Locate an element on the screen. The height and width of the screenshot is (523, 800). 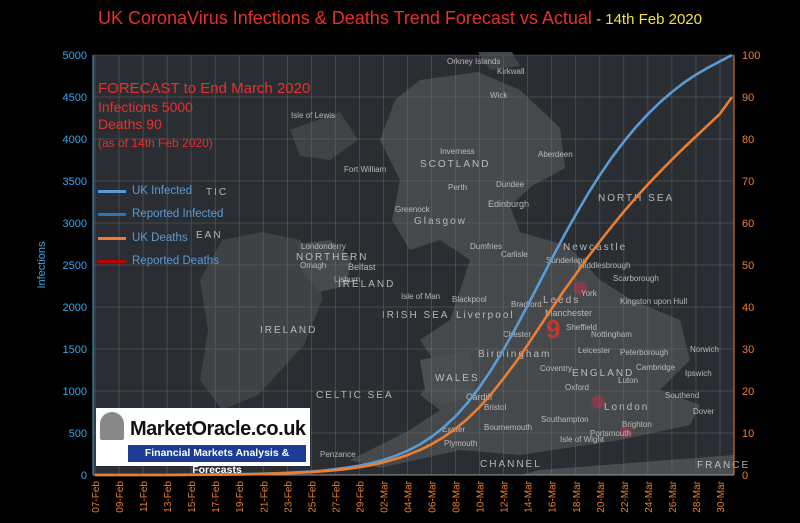
legend-label-uk-infected: UK Infected is located at coordinates (162, 191).